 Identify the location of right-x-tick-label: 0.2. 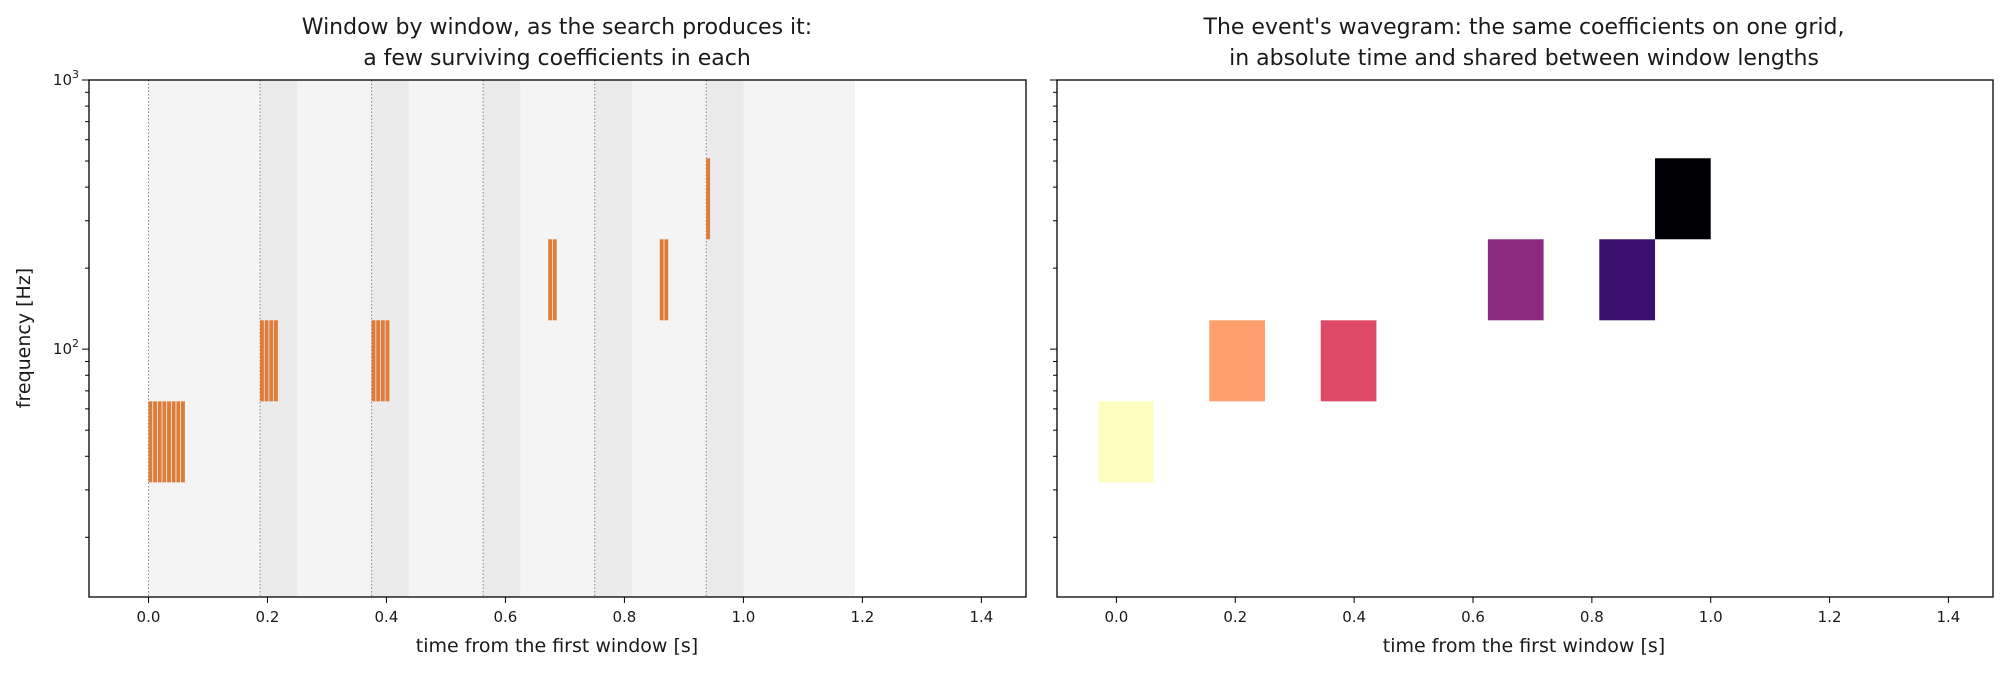
(1235, 617).